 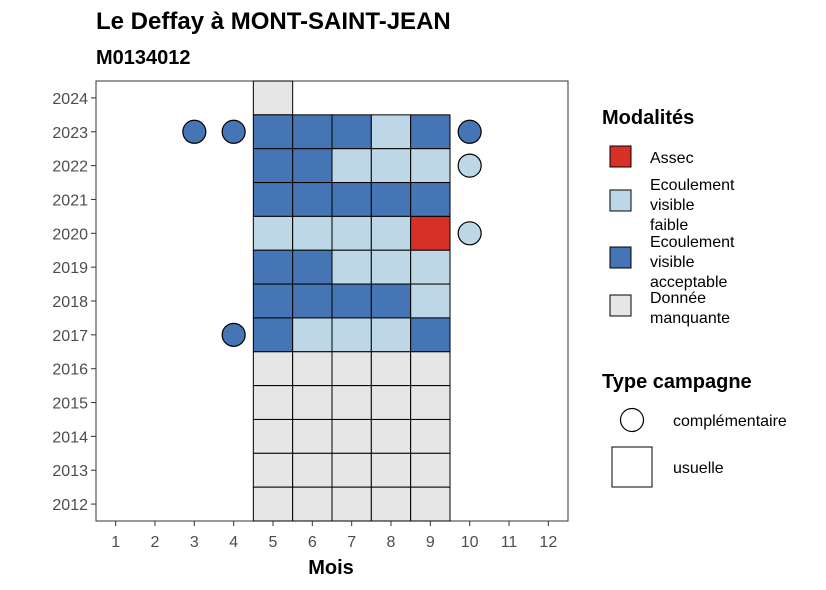 I want to click on x-tick-label: 4, so click(x=233, y=542).